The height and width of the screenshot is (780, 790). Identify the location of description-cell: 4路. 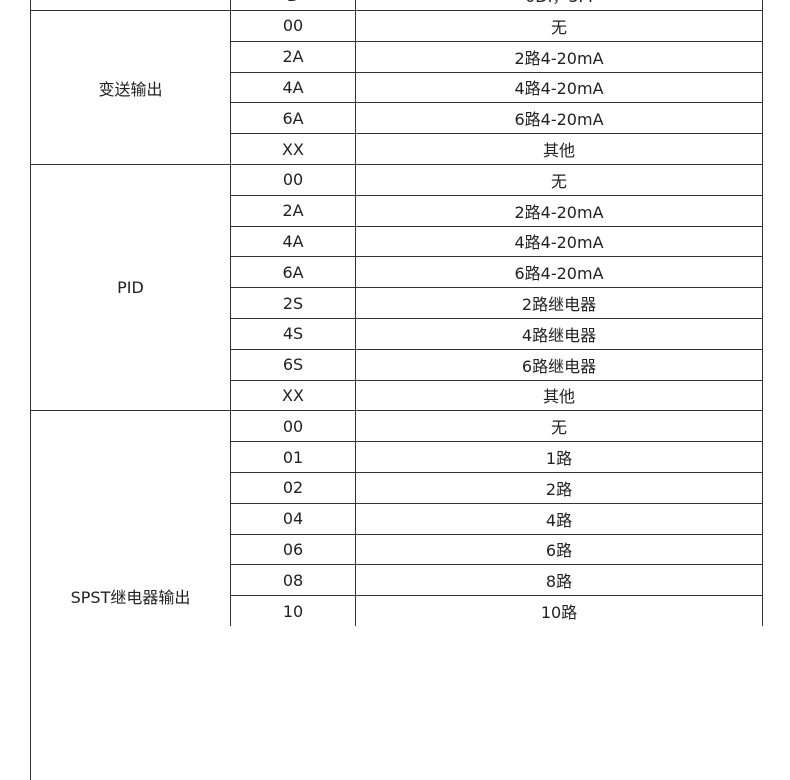
(559, 518).